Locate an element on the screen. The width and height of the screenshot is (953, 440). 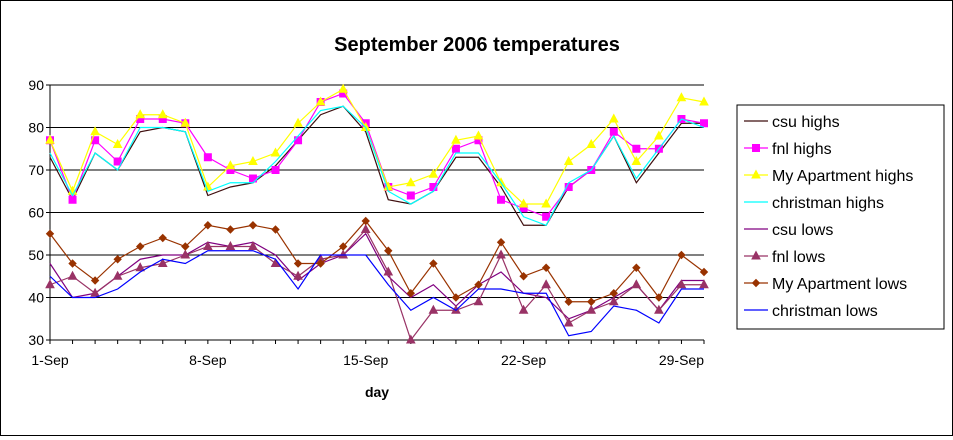
y-tick-label: 80 is located at coordinates (36, 128).